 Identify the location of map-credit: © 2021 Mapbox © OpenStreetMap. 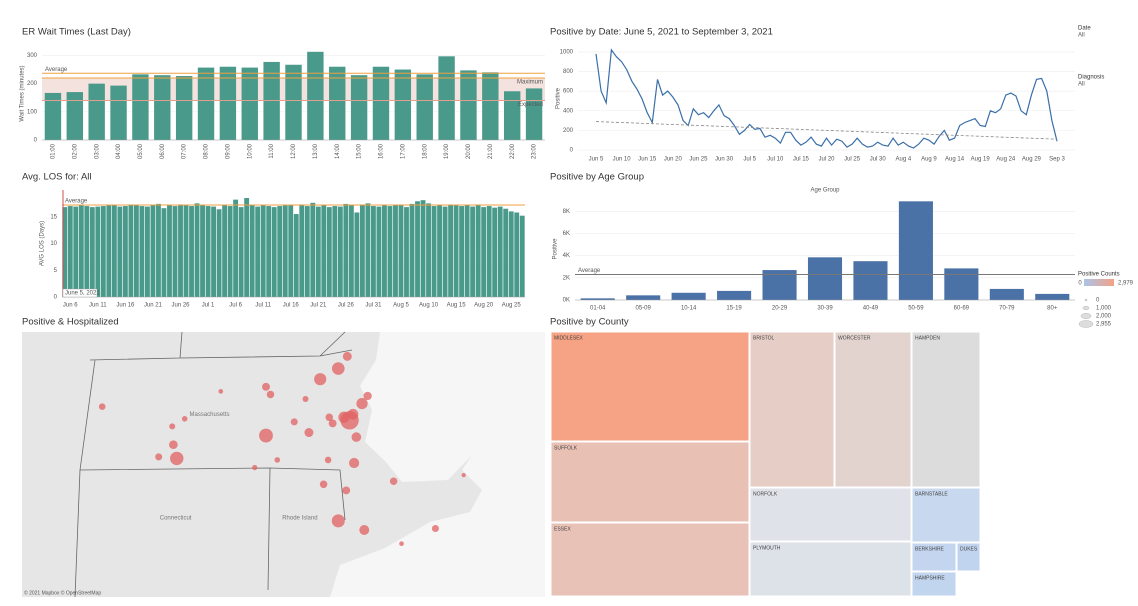
(62, 592).